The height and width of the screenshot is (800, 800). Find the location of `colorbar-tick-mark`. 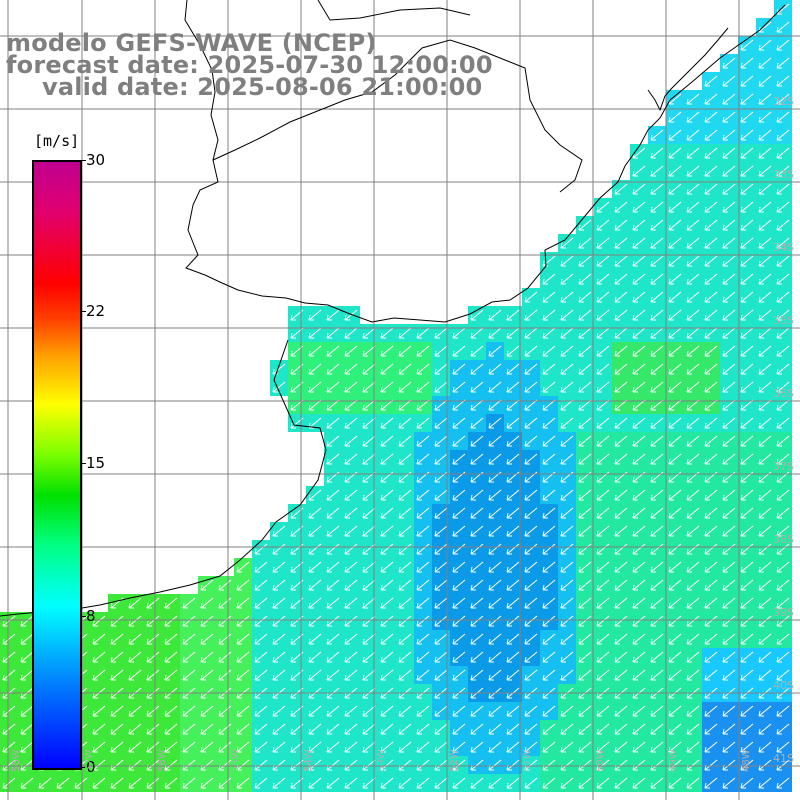

colorbar-tick-mark is located at coordinates (83, 463).